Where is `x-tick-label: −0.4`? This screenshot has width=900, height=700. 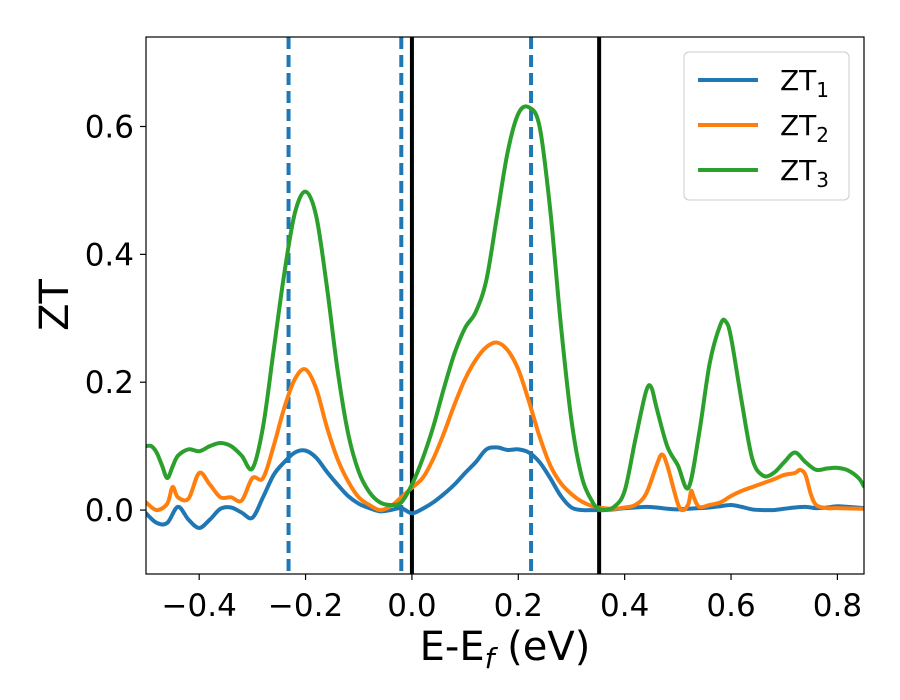
x-tick-label: −0.4 is located at coordinates (199, 606).